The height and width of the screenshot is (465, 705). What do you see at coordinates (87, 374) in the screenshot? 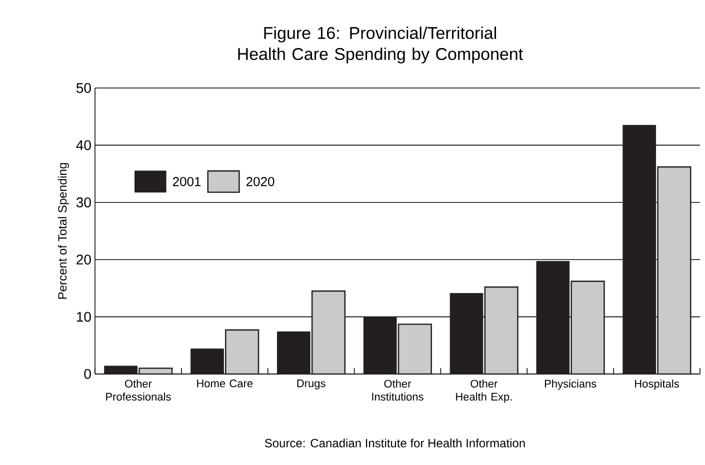
I see `y-tick-label: 0` at bounding box center [87, 374].